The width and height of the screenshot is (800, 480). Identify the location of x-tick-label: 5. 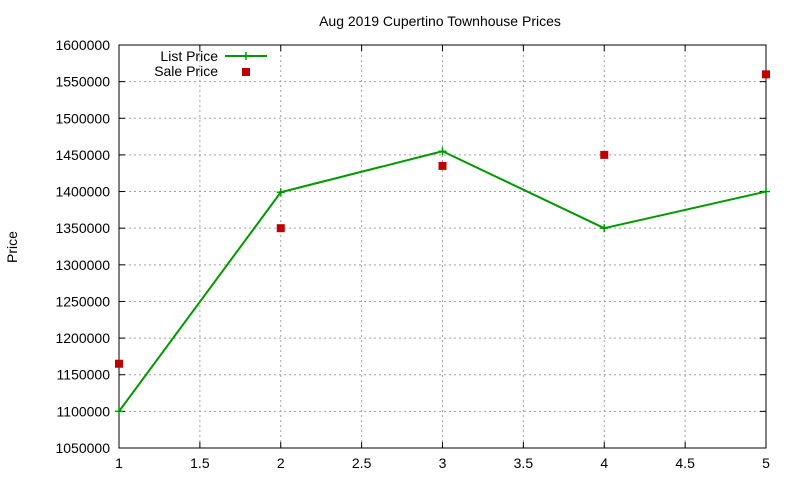
(766, 463).